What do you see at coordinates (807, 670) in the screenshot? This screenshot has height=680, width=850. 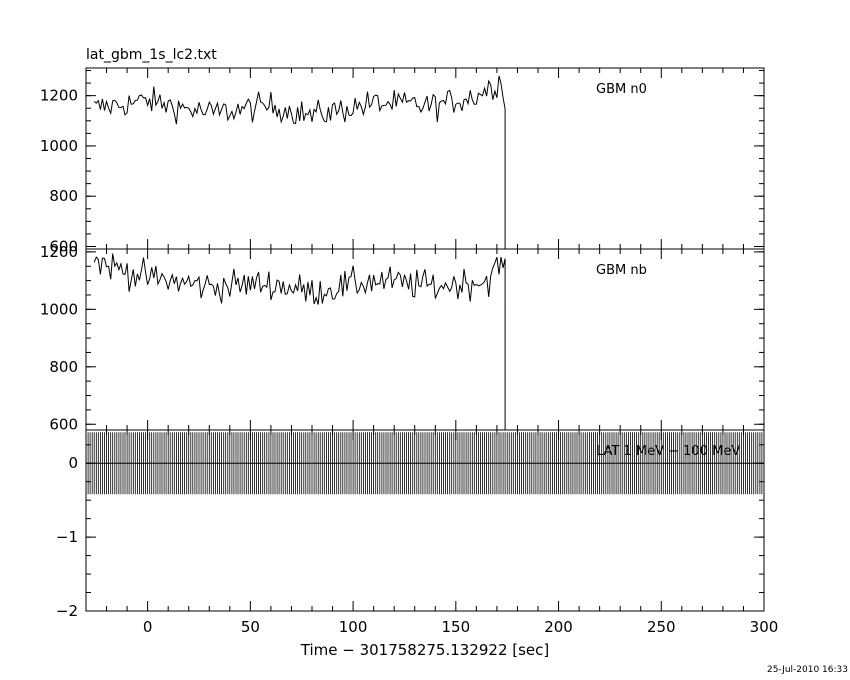 I see `timestamp-label: 25-Jul-2010 16:33` at bounding box center [807, 670].